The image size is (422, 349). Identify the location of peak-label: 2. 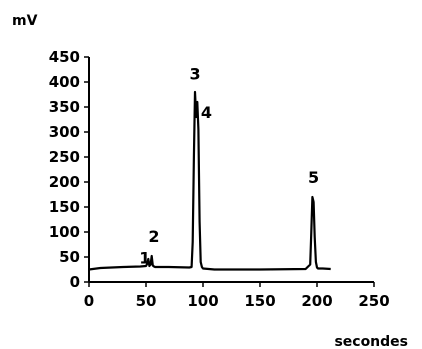
(153, 236).